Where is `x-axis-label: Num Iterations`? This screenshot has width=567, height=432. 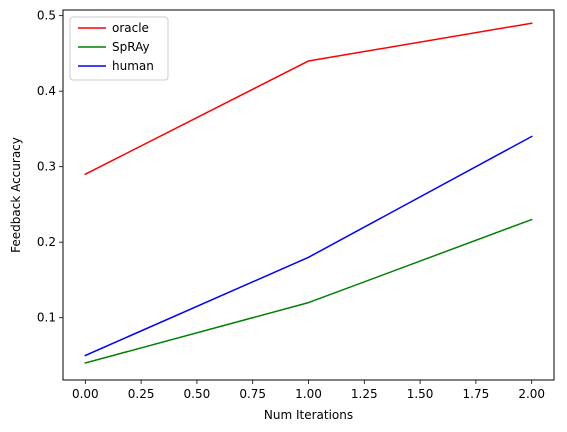 x-axis-label: Num Iterations is located at coordinates (308, 415).